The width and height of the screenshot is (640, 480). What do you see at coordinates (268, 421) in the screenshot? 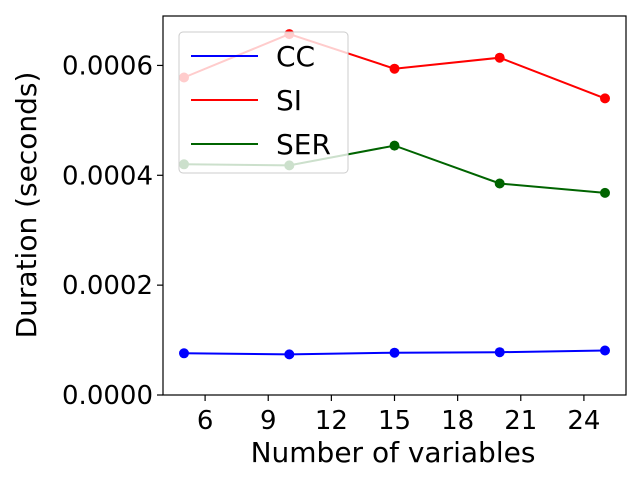
I see `x-tick-label: 9` at bounding box center [268, 421].